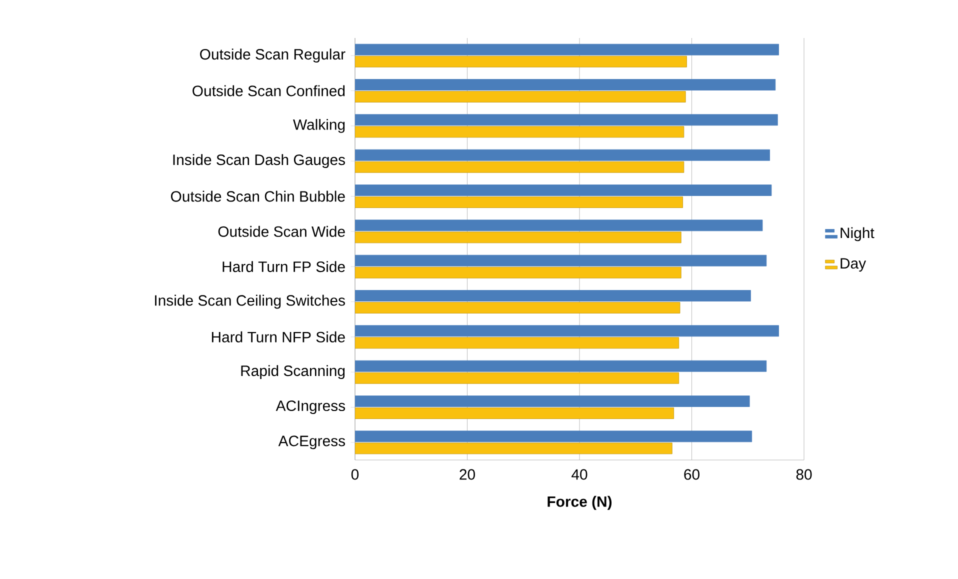  I want to click on y-tick-label: Hard Turn NFP Side, so click(278, 336).